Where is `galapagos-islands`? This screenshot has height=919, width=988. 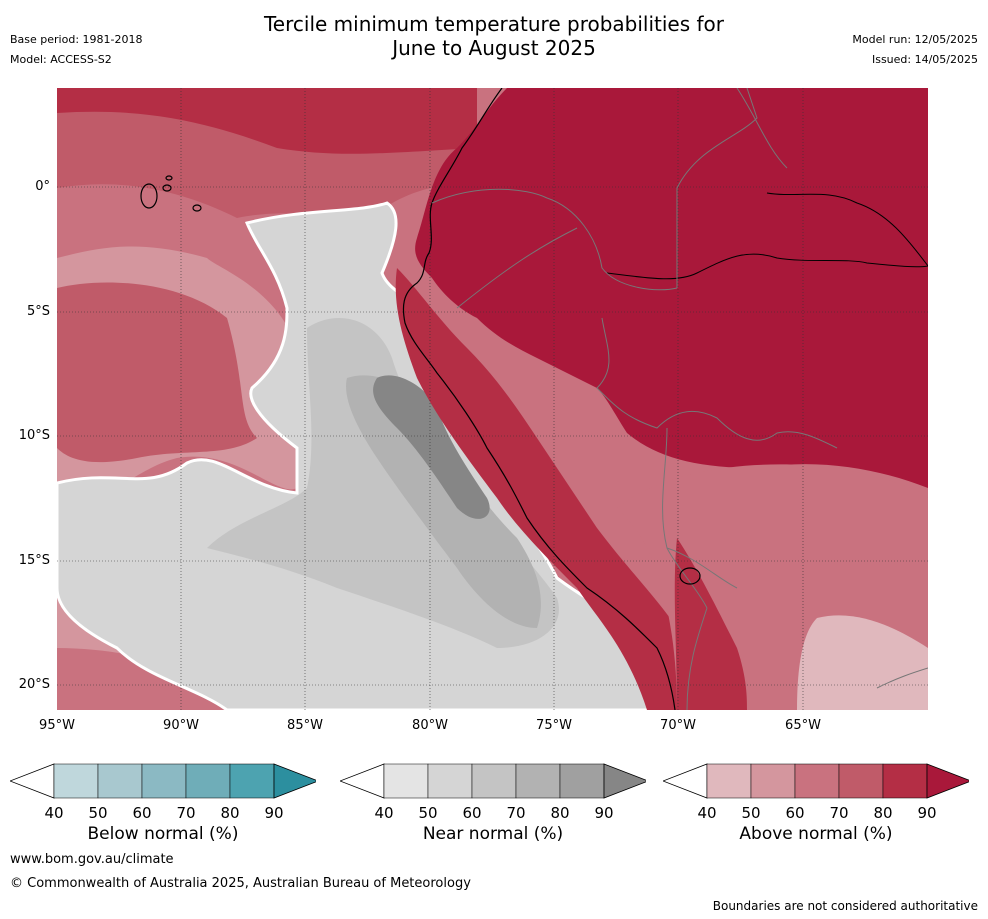
galapagos-islands is located at coordinates (171, 193).